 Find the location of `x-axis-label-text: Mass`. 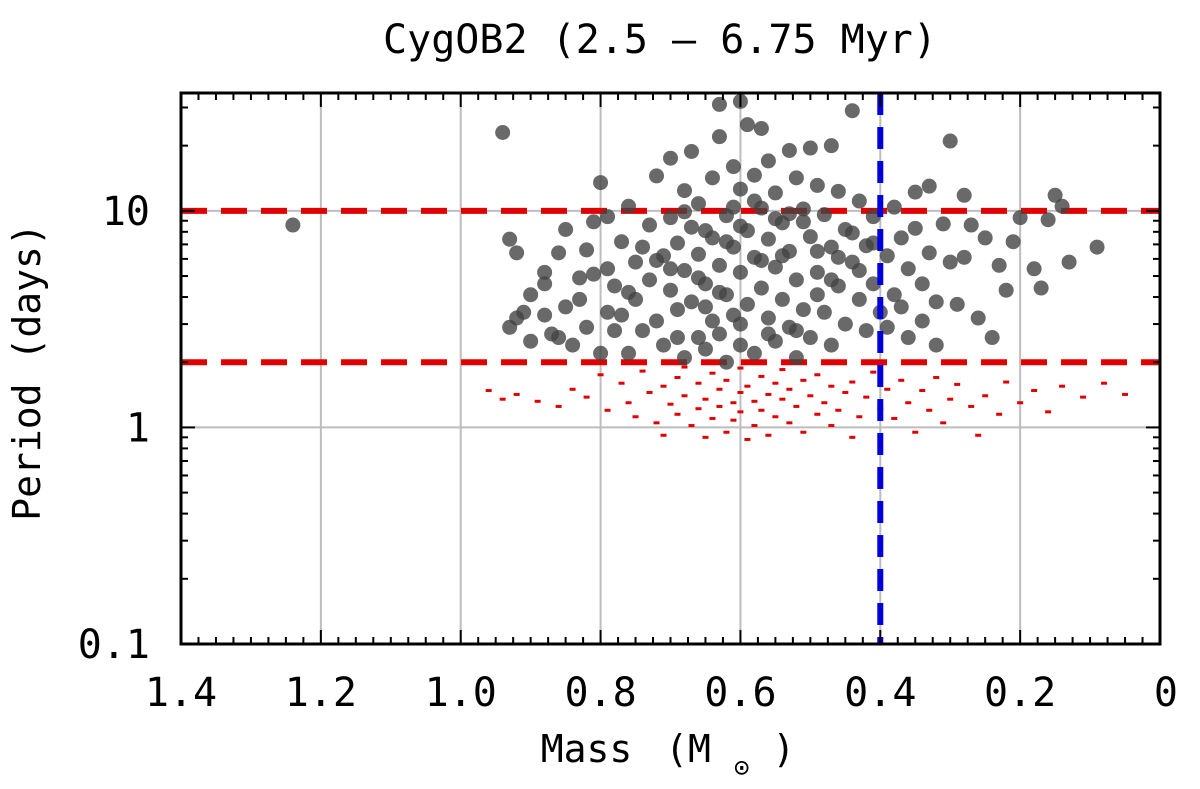

x-axis-label-text: Mass is located at coordinates (587, 749).